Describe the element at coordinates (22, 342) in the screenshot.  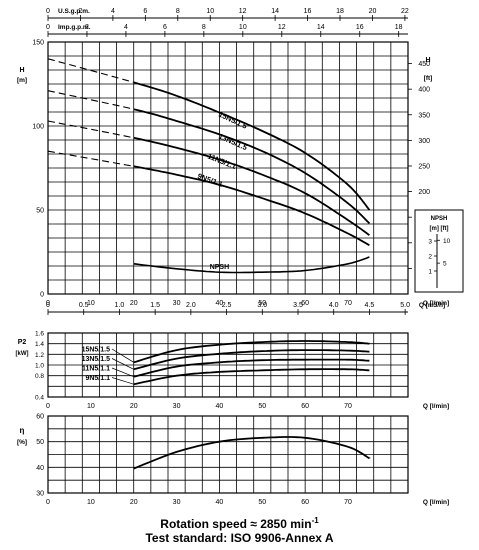
I see `power-ylabel-p2: P2` at that location.